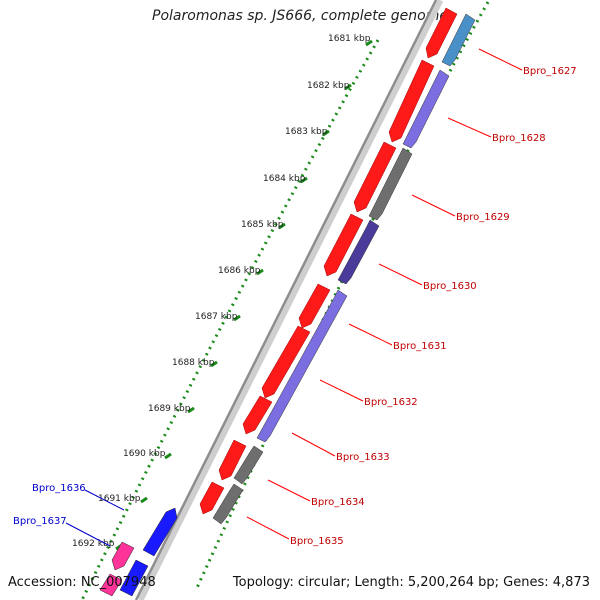  What do you see at coordinates (82, 582) in the screenshot?
I see `accession-text: Accession: NC_007948` at bounding box center [82, 582].